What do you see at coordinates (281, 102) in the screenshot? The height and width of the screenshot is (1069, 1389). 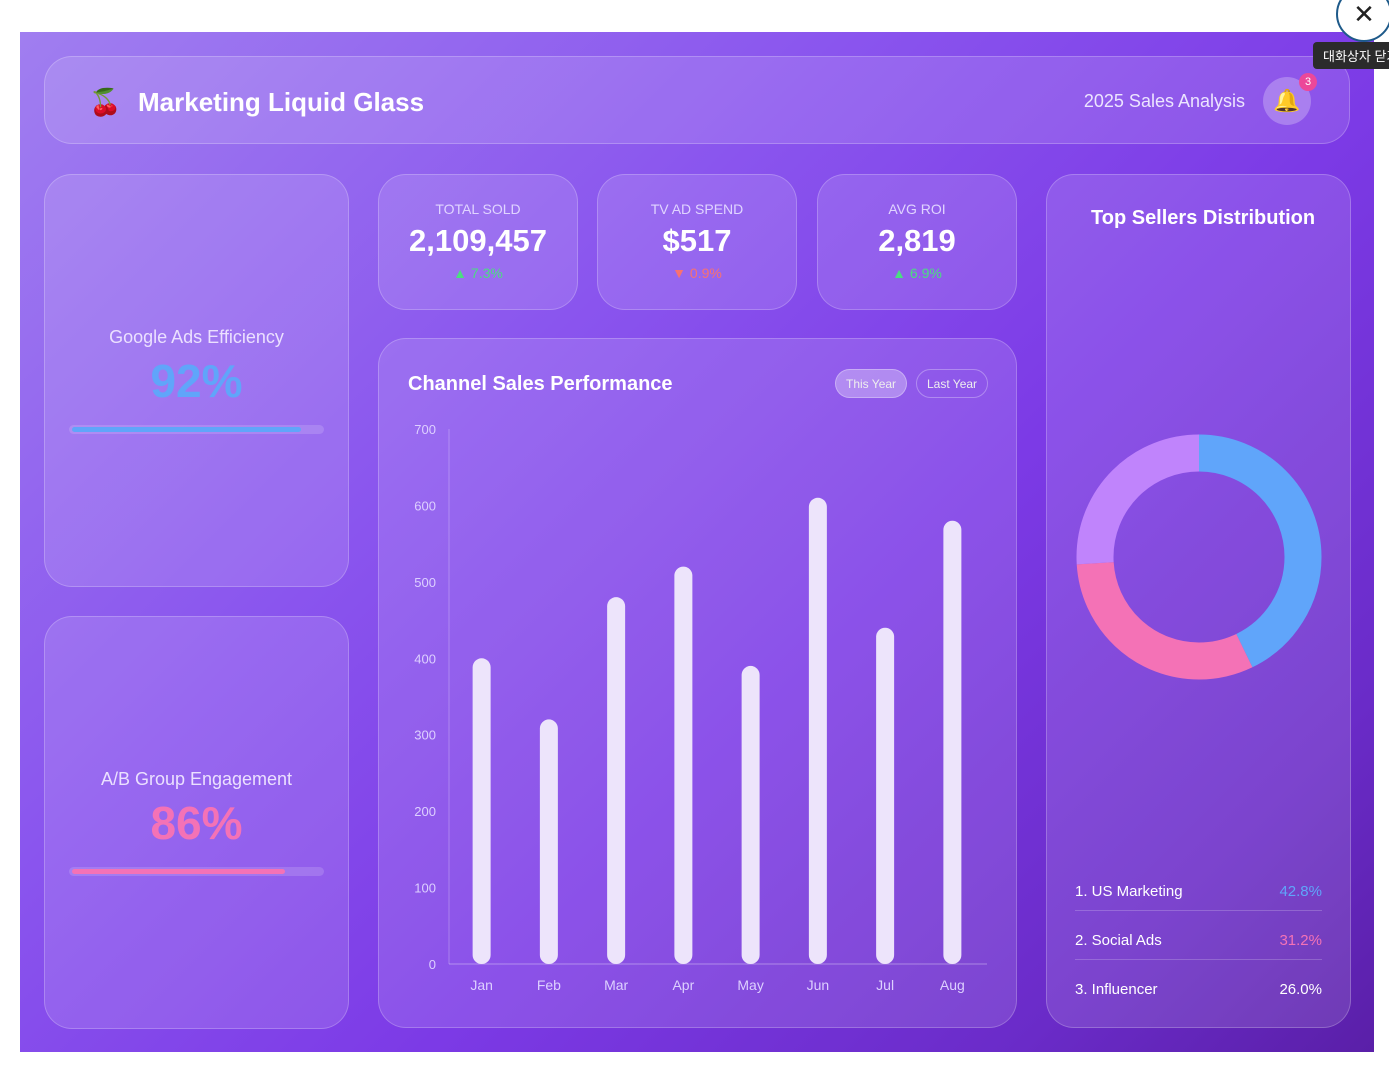 I see `app-title: Marketing Liquid Glass` at bounding box center [281, 102].